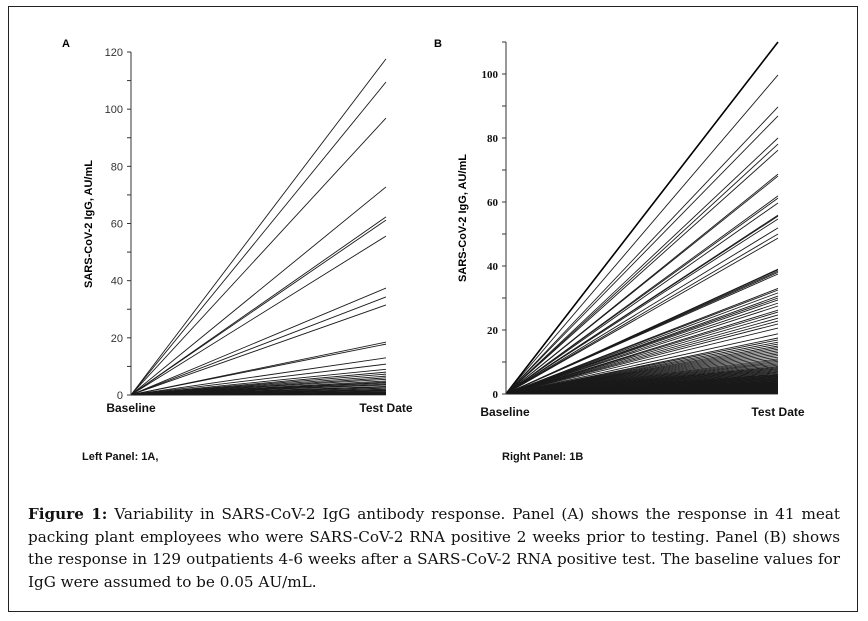 Image resolution: width=868 pixels, height=621 pixels. Describe the element at coordinates (117, 339) in the screenshot. I see `panel-a-ytick-label: 20` at that location.